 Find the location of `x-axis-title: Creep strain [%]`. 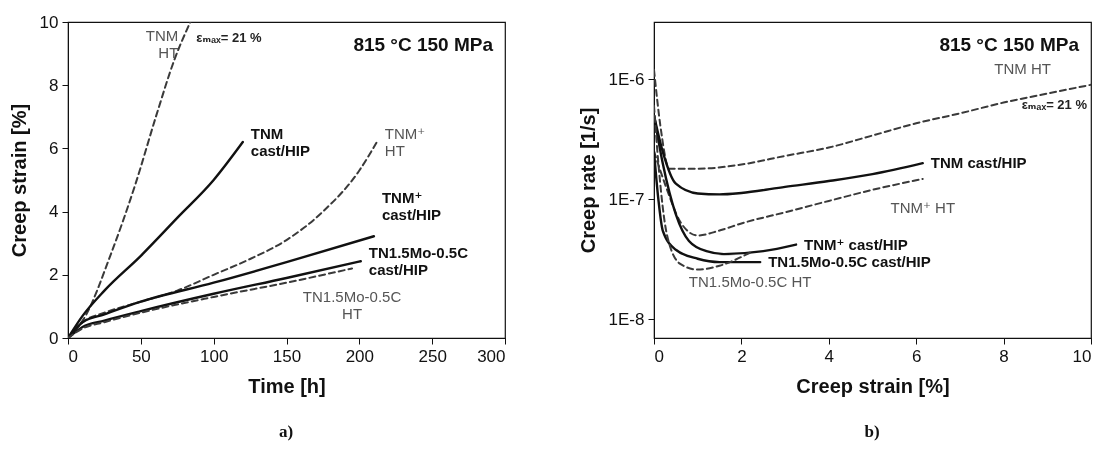

x-axis-title: Creep strain [%] is located at coordinates (873, 385).